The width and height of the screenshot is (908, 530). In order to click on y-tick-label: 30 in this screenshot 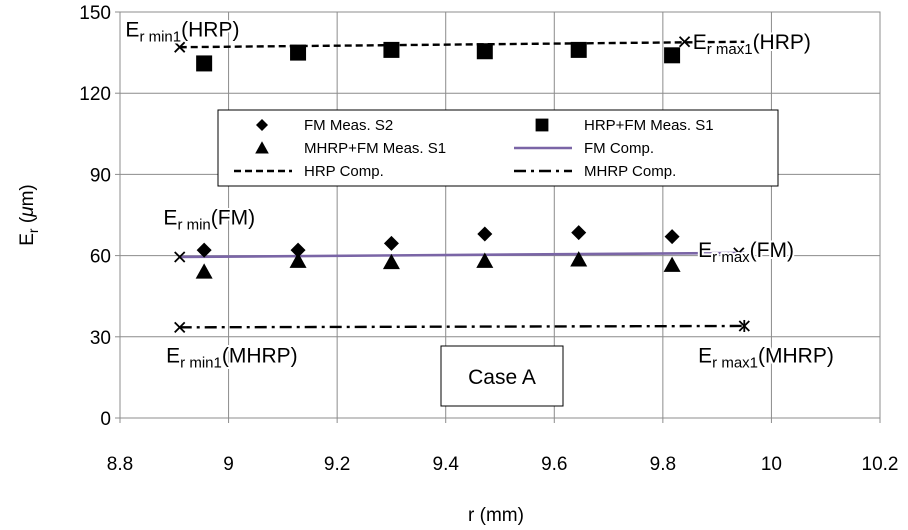, I will do `click(100, 338)`.